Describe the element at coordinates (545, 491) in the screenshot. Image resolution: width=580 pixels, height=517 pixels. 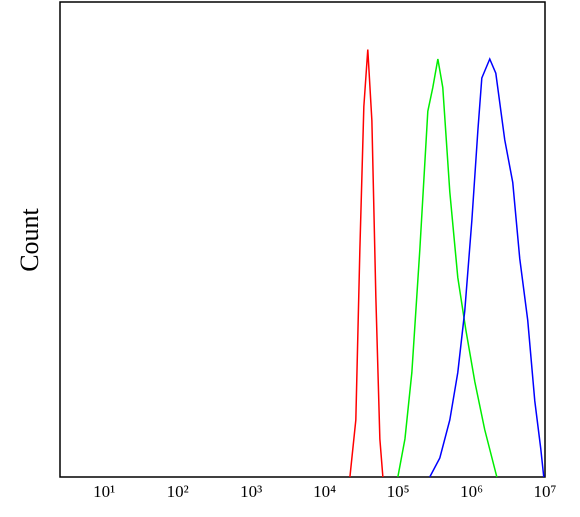
I see `x-tick-label: 10⁷` at that location.